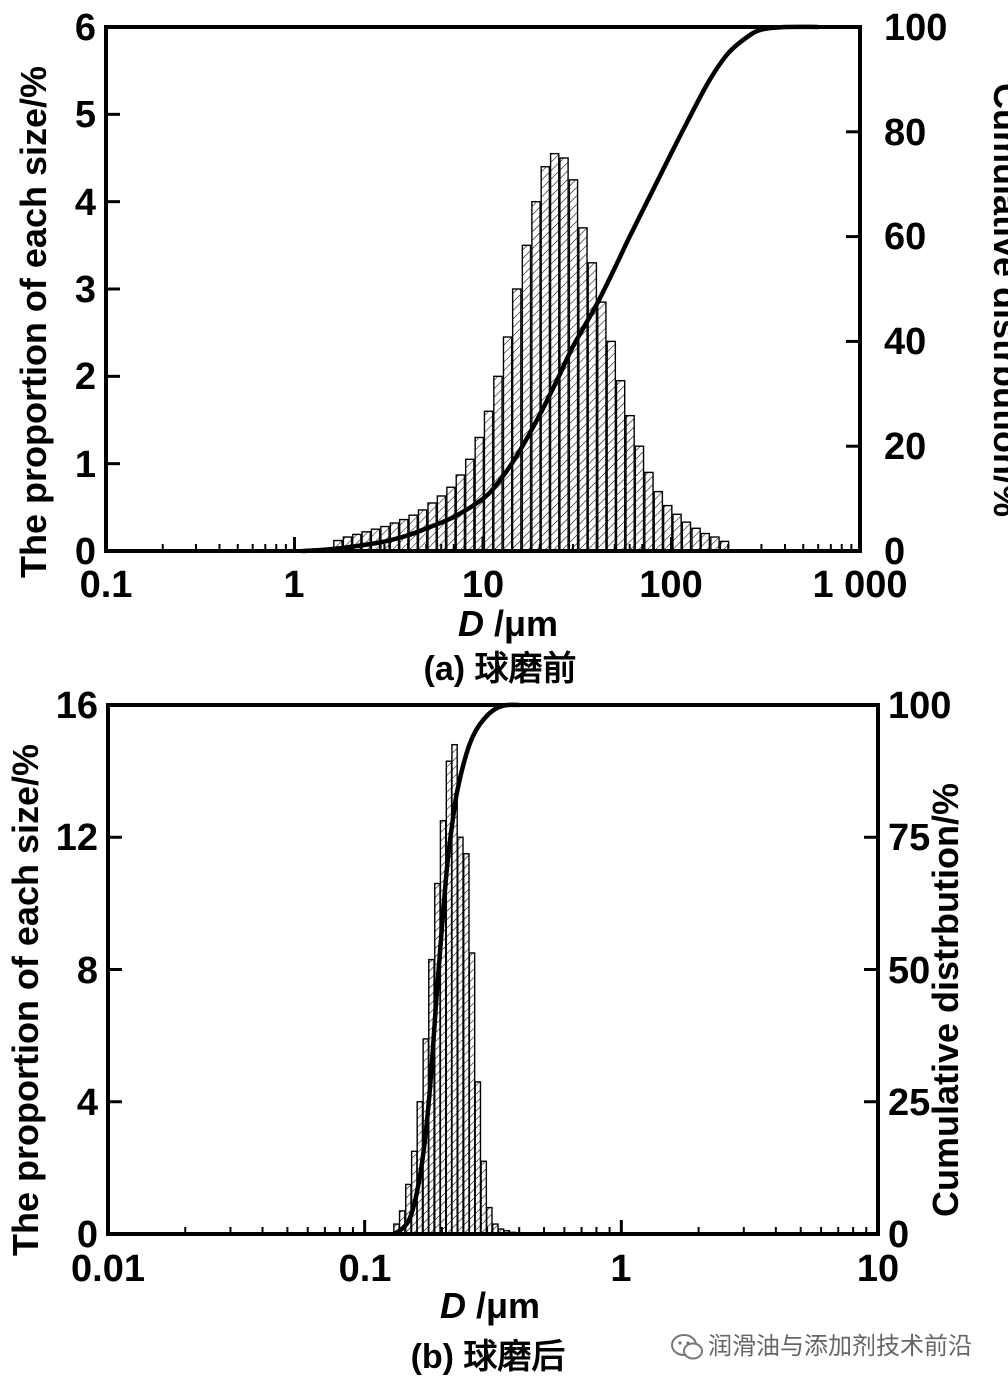  What do you see at coordinates (620, 1269) in the screenshot?
I see `b-xtick-label: 1` at bounding box center [620, 1269].